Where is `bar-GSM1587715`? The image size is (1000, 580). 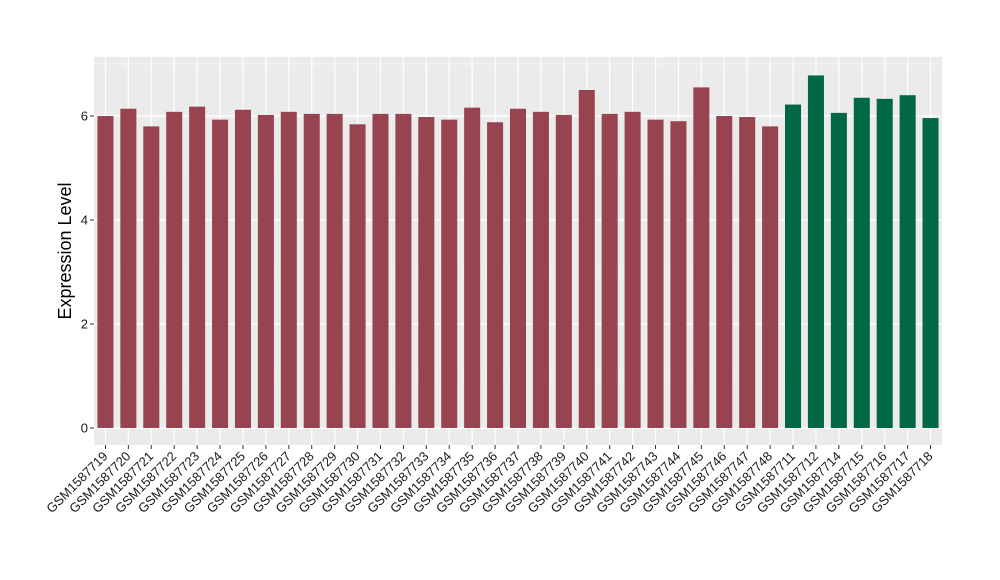 bar-GSM1587715 is located at coordinates (861, 263).